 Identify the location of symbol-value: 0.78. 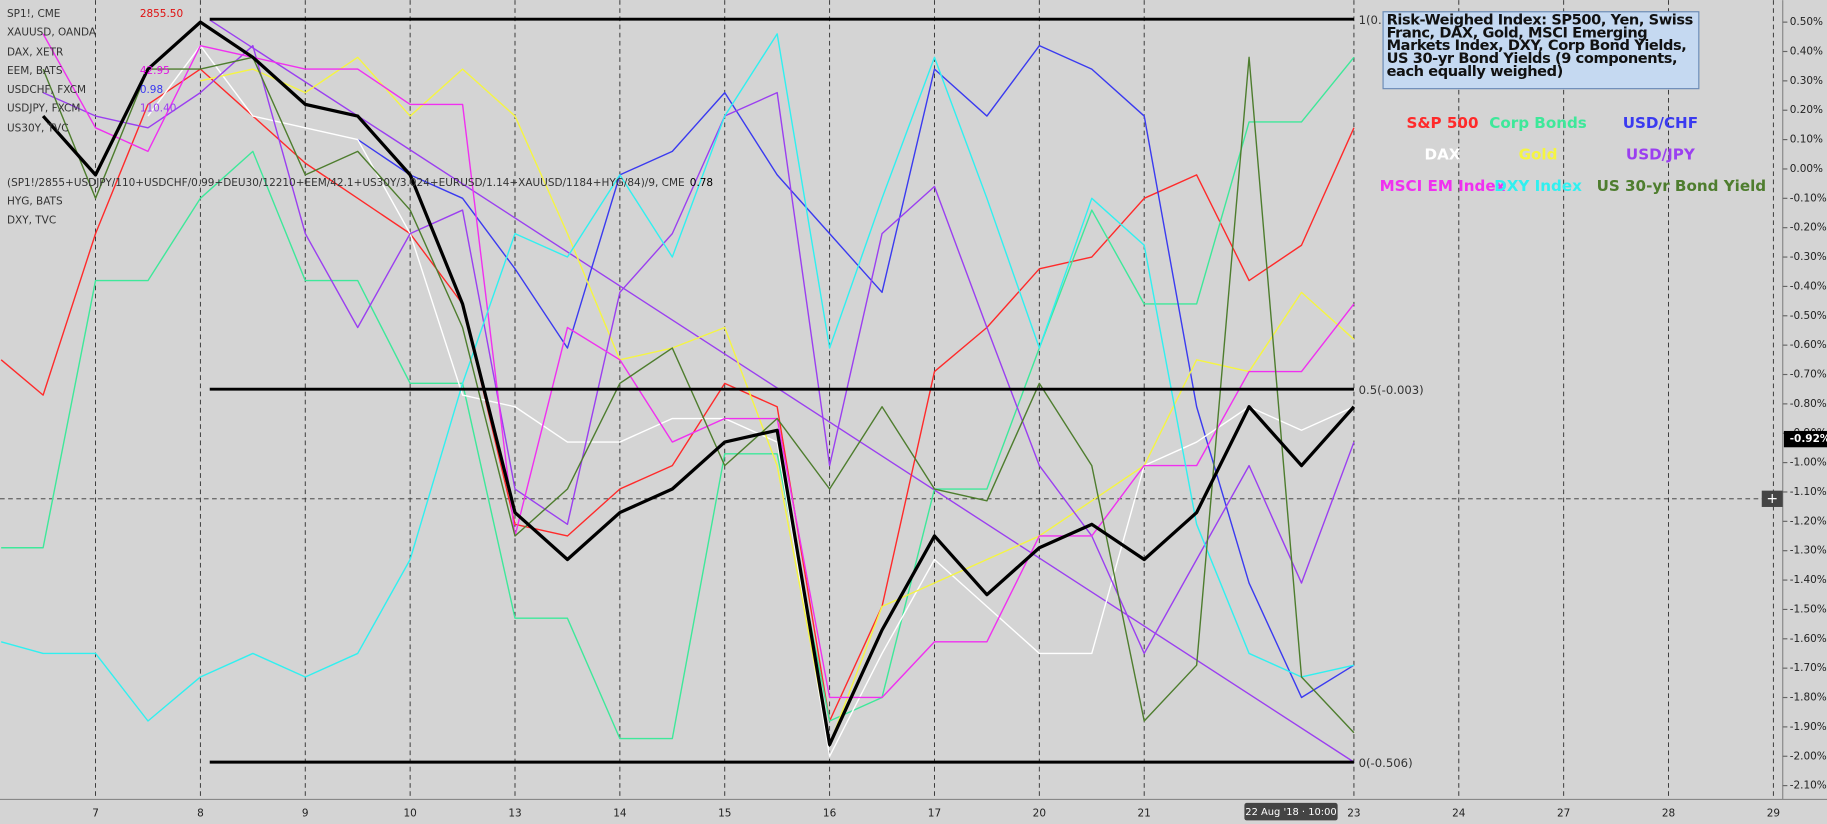
(701, 183).